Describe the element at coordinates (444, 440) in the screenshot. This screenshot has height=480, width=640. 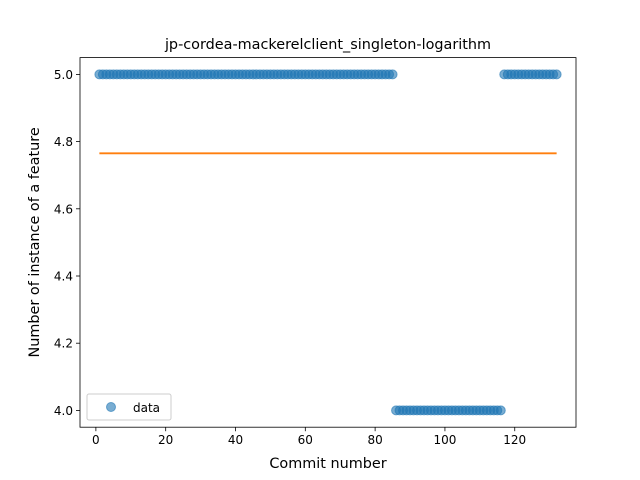
I see `x-tick-label: 100` at that location.